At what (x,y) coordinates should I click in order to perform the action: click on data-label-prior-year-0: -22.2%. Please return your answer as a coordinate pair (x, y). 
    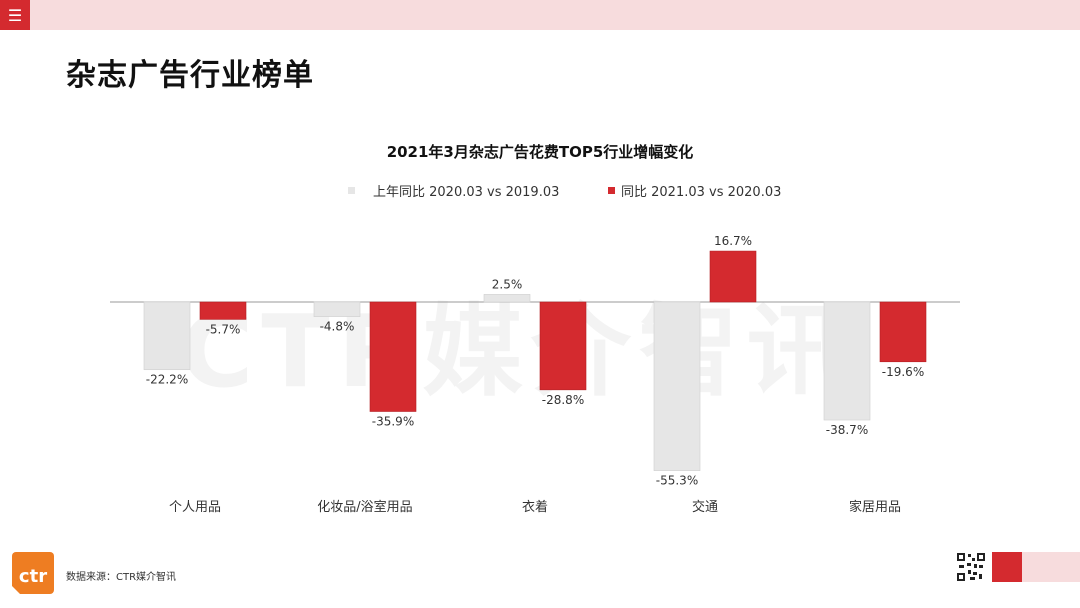
    Looking at the image, I should click on (167, 380).